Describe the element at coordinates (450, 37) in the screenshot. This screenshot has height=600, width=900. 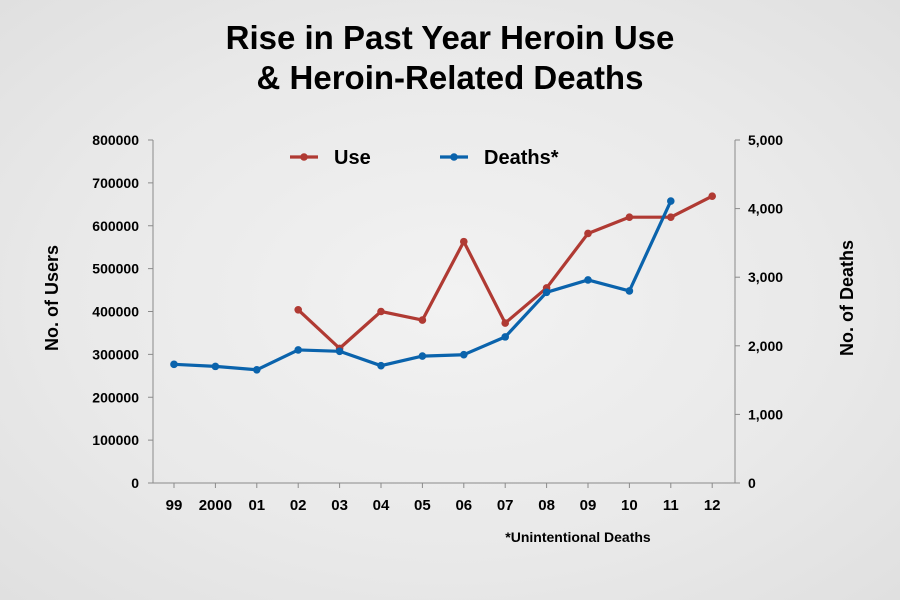
I see `chart-title-line1: Rise in Past Year Heroin Use` at that location.